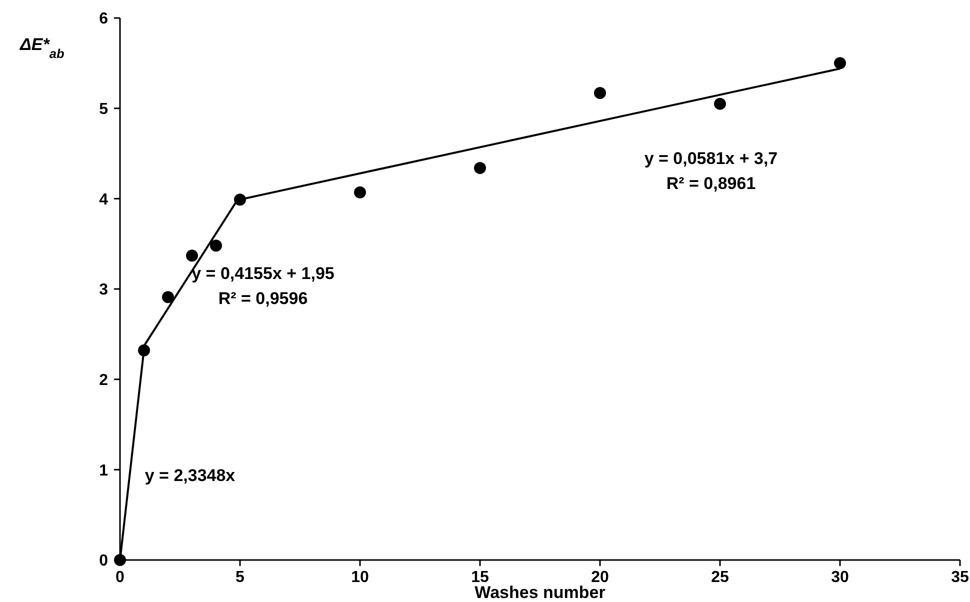  I want to click on y-tick-label: 5, so click(103, 109).